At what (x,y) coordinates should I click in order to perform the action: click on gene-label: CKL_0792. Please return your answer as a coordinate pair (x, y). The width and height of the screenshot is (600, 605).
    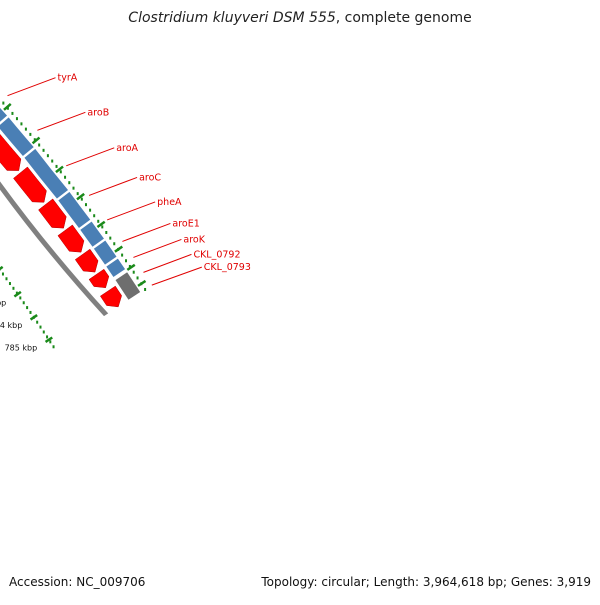
    Looking at the image, I should click on (216, 254).